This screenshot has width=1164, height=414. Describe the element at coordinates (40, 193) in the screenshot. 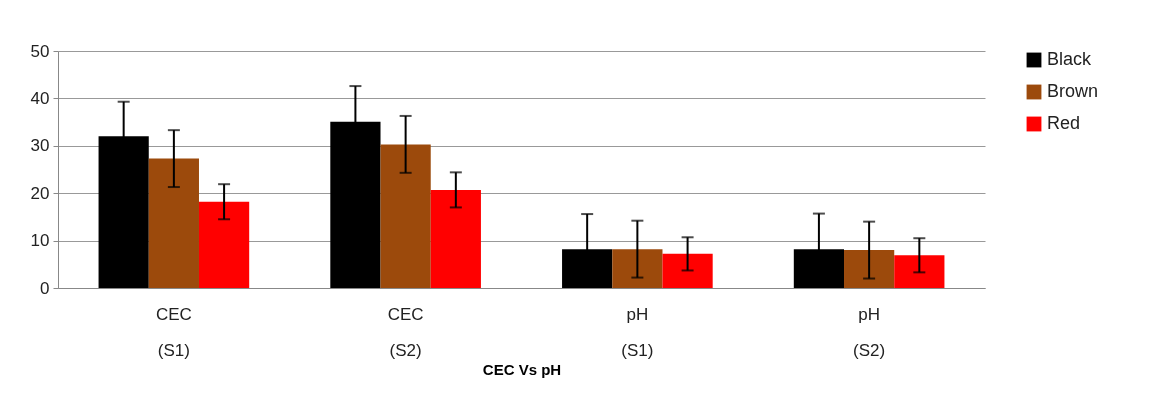

I see `y-tick-label: 20` at that location.